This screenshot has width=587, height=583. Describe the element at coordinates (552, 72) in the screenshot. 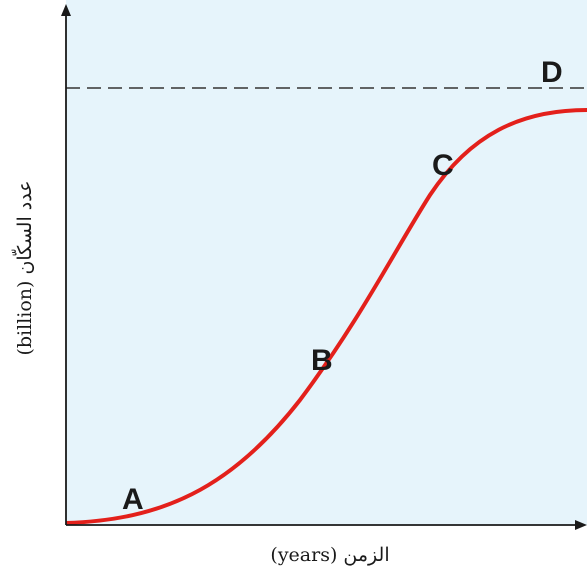

I see `point-label-d: D` at that location.